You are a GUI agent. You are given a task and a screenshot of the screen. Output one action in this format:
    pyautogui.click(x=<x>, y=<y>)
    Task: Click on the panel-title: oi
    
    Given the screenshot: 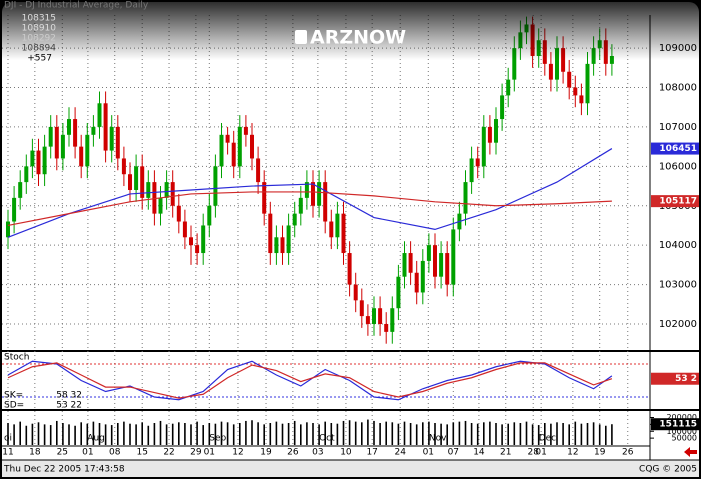 What is the action you would take?
    pyautogui.click(x=8, y=439)
    